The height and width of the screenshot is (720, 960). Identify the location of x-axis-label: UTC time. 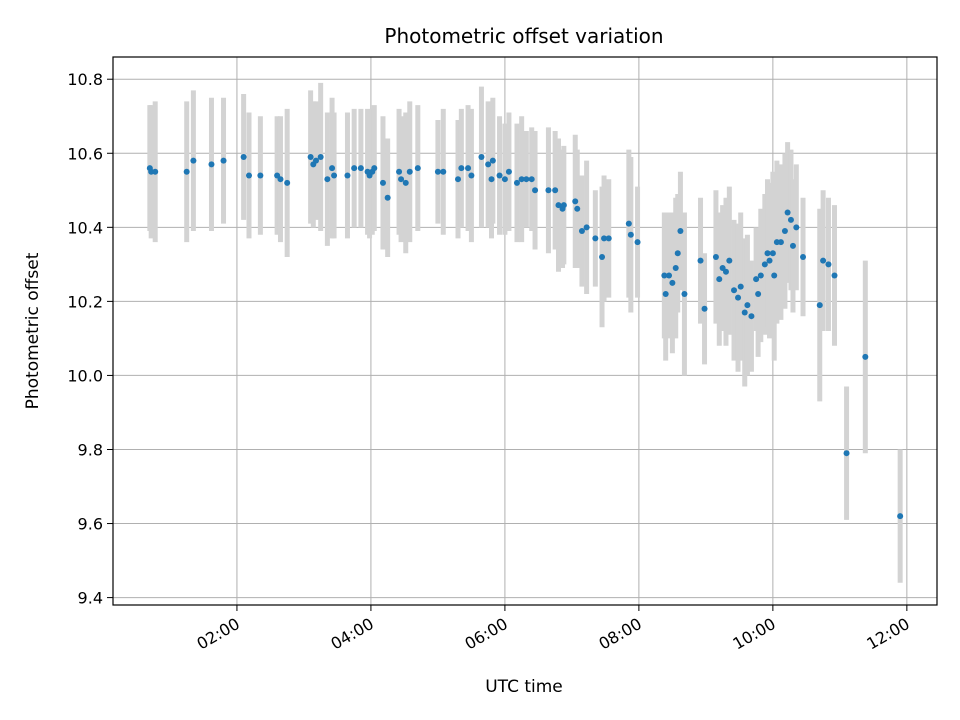
(524, 687).